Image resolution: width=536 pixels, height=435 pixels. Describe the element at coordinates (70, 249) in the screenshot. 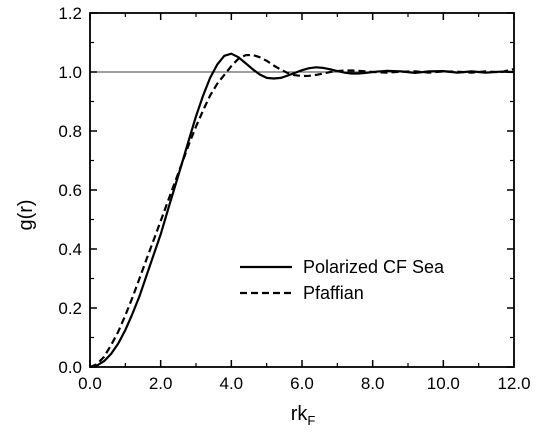

I see `y-tick-label: 0.4` at that location.